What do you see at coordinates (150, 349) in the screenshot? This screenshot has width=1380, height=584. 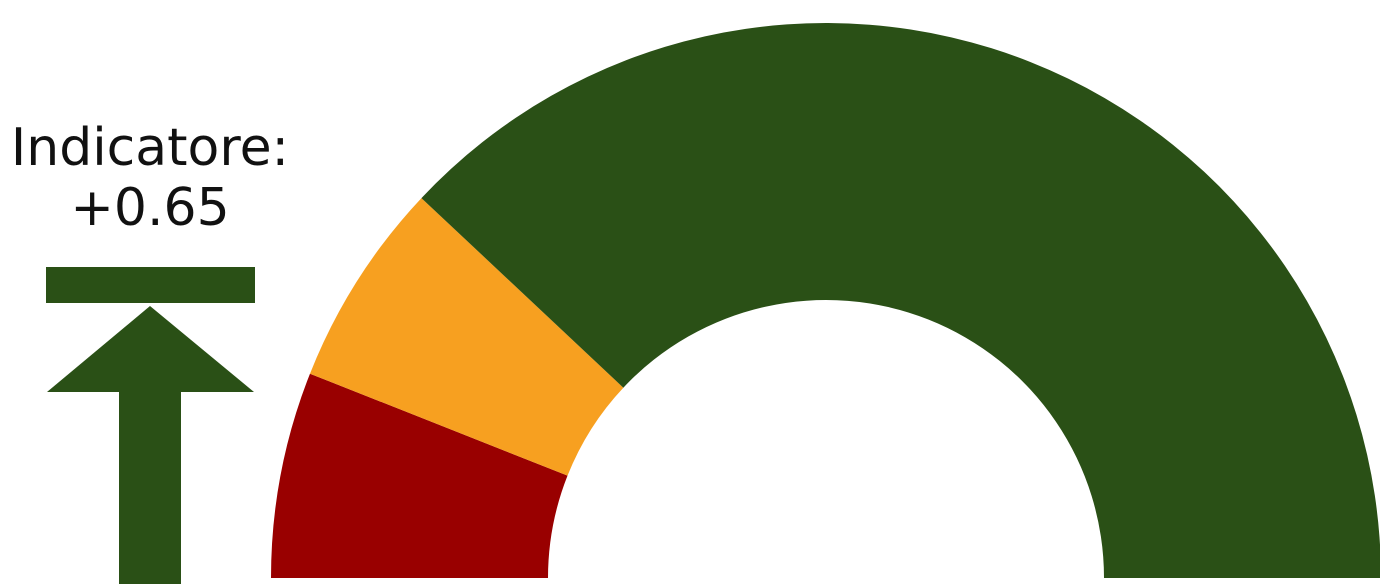 I see `trend-arrow-head` at bounding box center [150, 349].